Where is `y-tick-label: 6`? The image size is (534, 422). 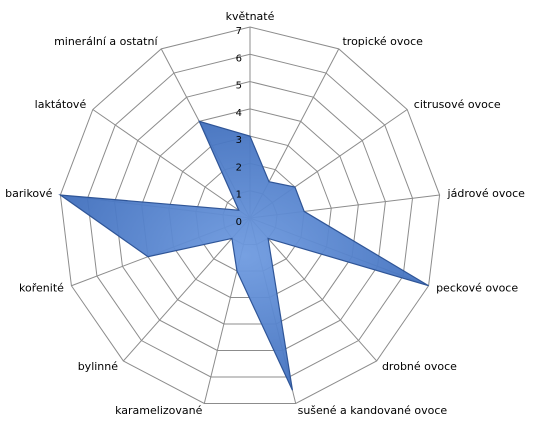
y-tick-label: 6 is located at coordinates (239, 58).